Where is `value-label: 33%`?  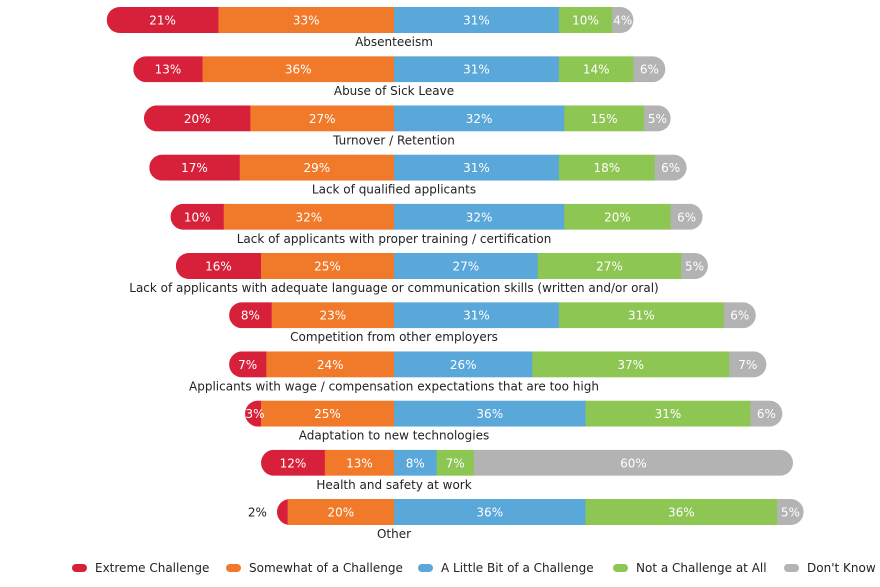 value-label: 33% is located at coordinates (306, 21).